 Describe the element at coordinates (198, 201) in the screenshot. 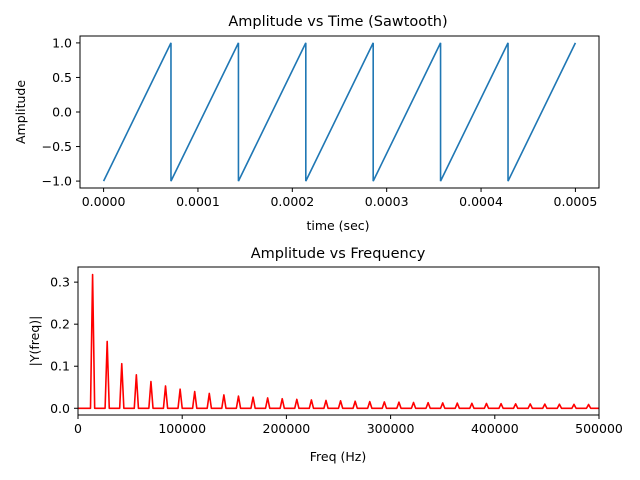

I see `xtick-label: 0.0001` at that location.